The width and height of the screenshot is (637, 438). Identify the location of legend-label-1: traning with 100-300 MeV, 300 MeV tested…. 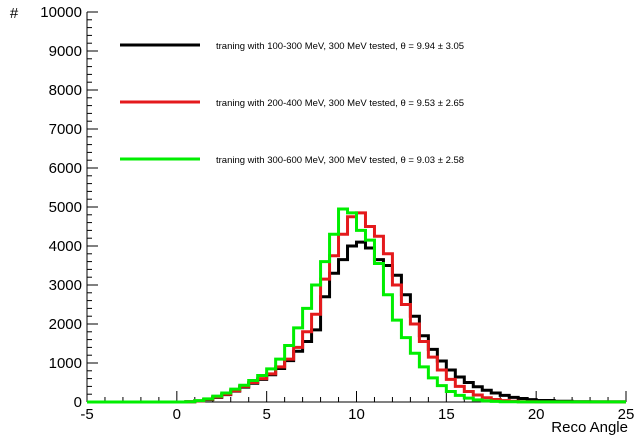
(340, 46).